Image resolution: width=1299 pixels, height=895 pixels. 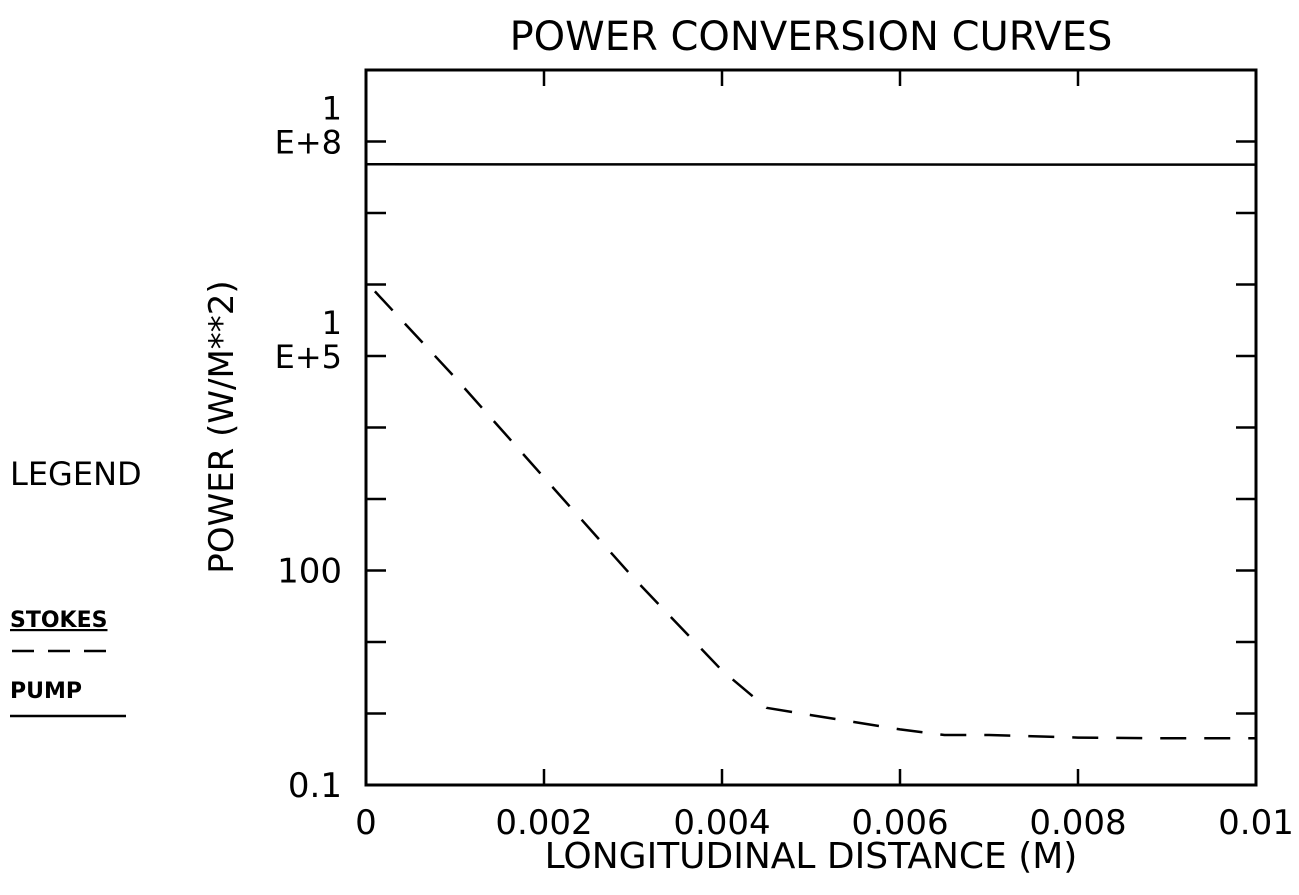 I want to click on x-tick-label: 0.006, so click(x=899, y=823).